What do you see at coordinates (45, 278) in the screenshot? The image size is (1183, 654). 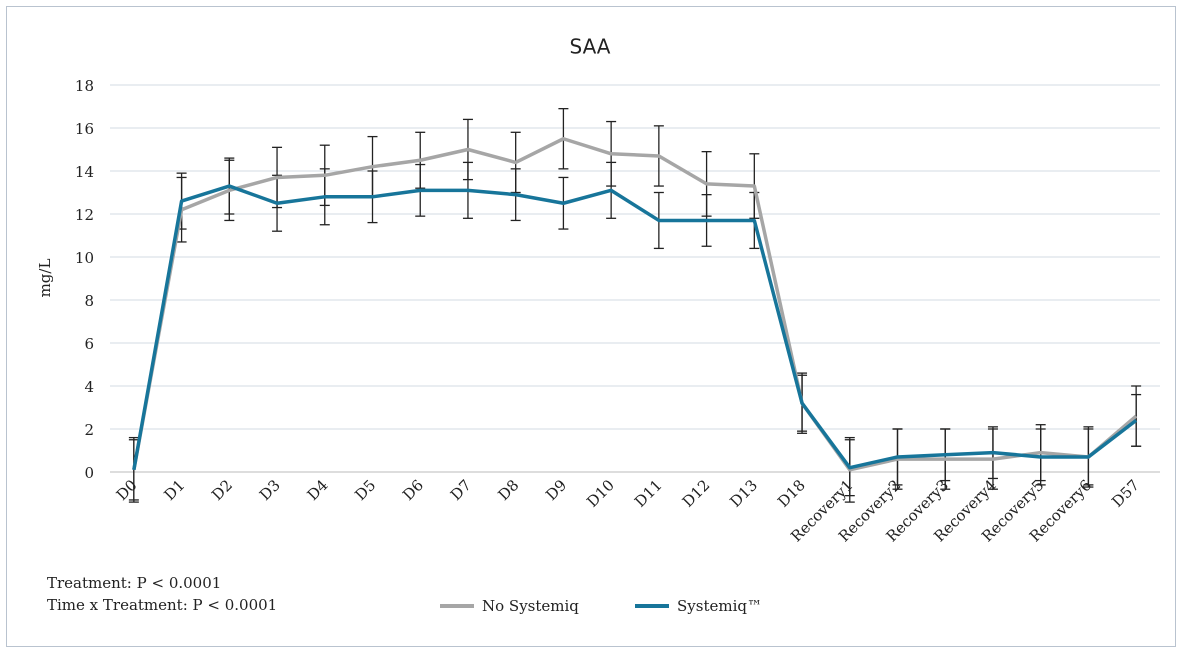 I see `y-axis-label: mg/L` at bounding box center [45, 278].